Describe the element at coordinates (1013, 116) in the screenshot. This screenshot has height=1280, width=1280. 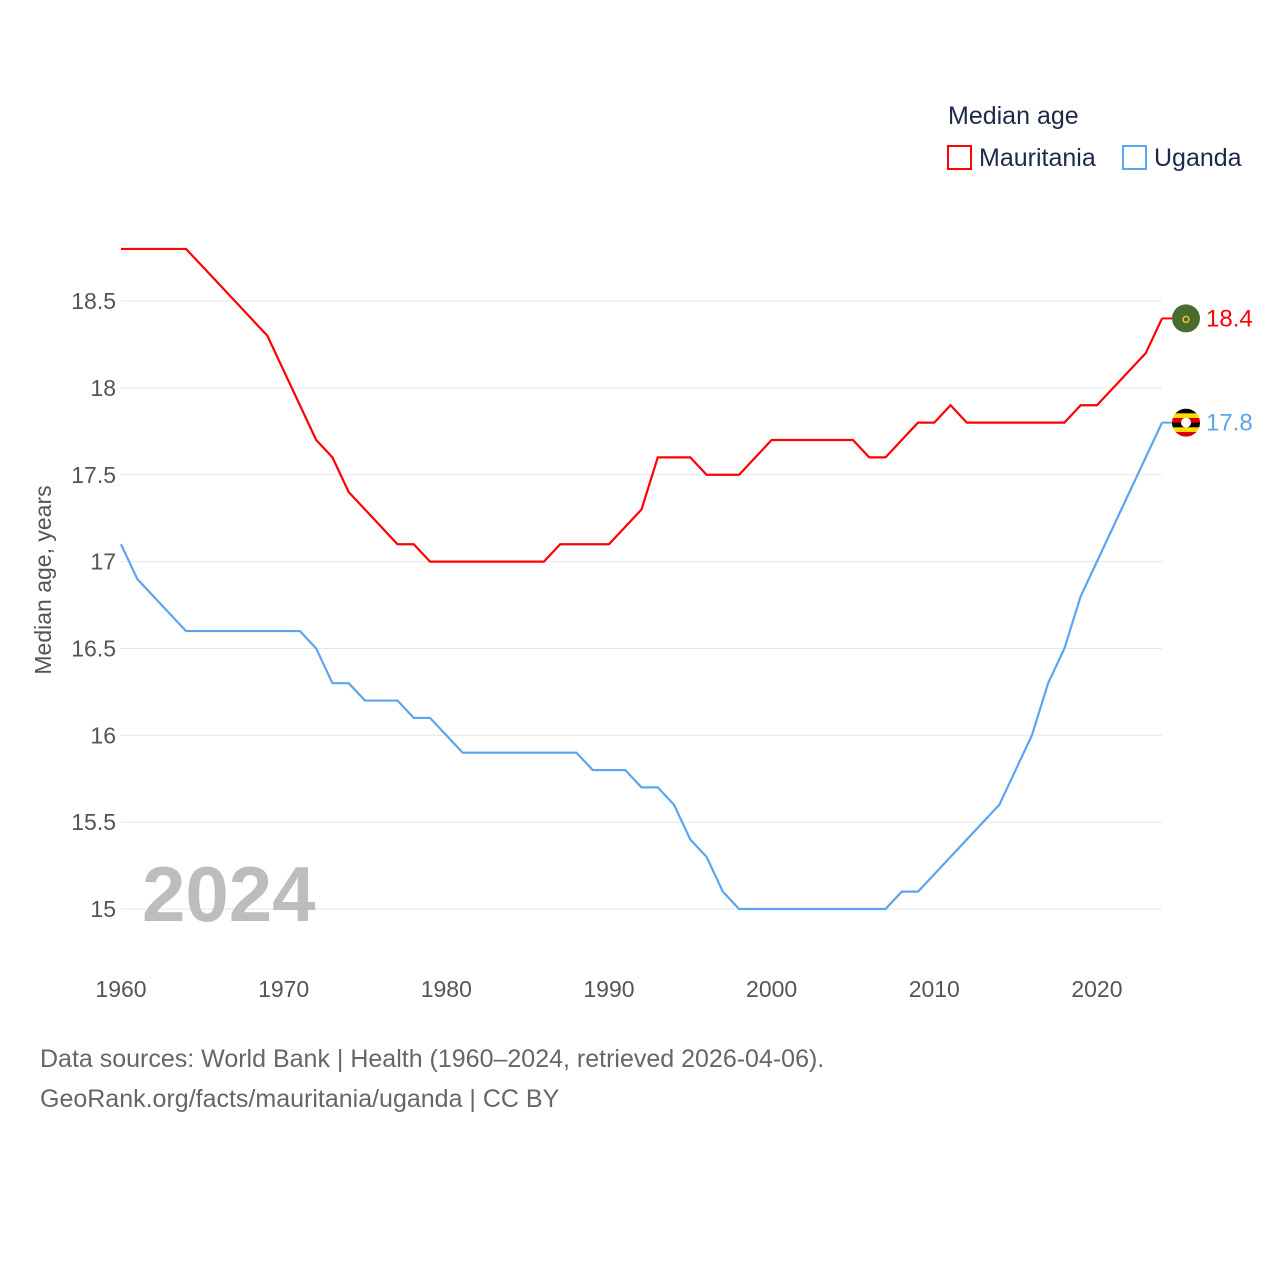
I see `legend-title: Median age` at that location.